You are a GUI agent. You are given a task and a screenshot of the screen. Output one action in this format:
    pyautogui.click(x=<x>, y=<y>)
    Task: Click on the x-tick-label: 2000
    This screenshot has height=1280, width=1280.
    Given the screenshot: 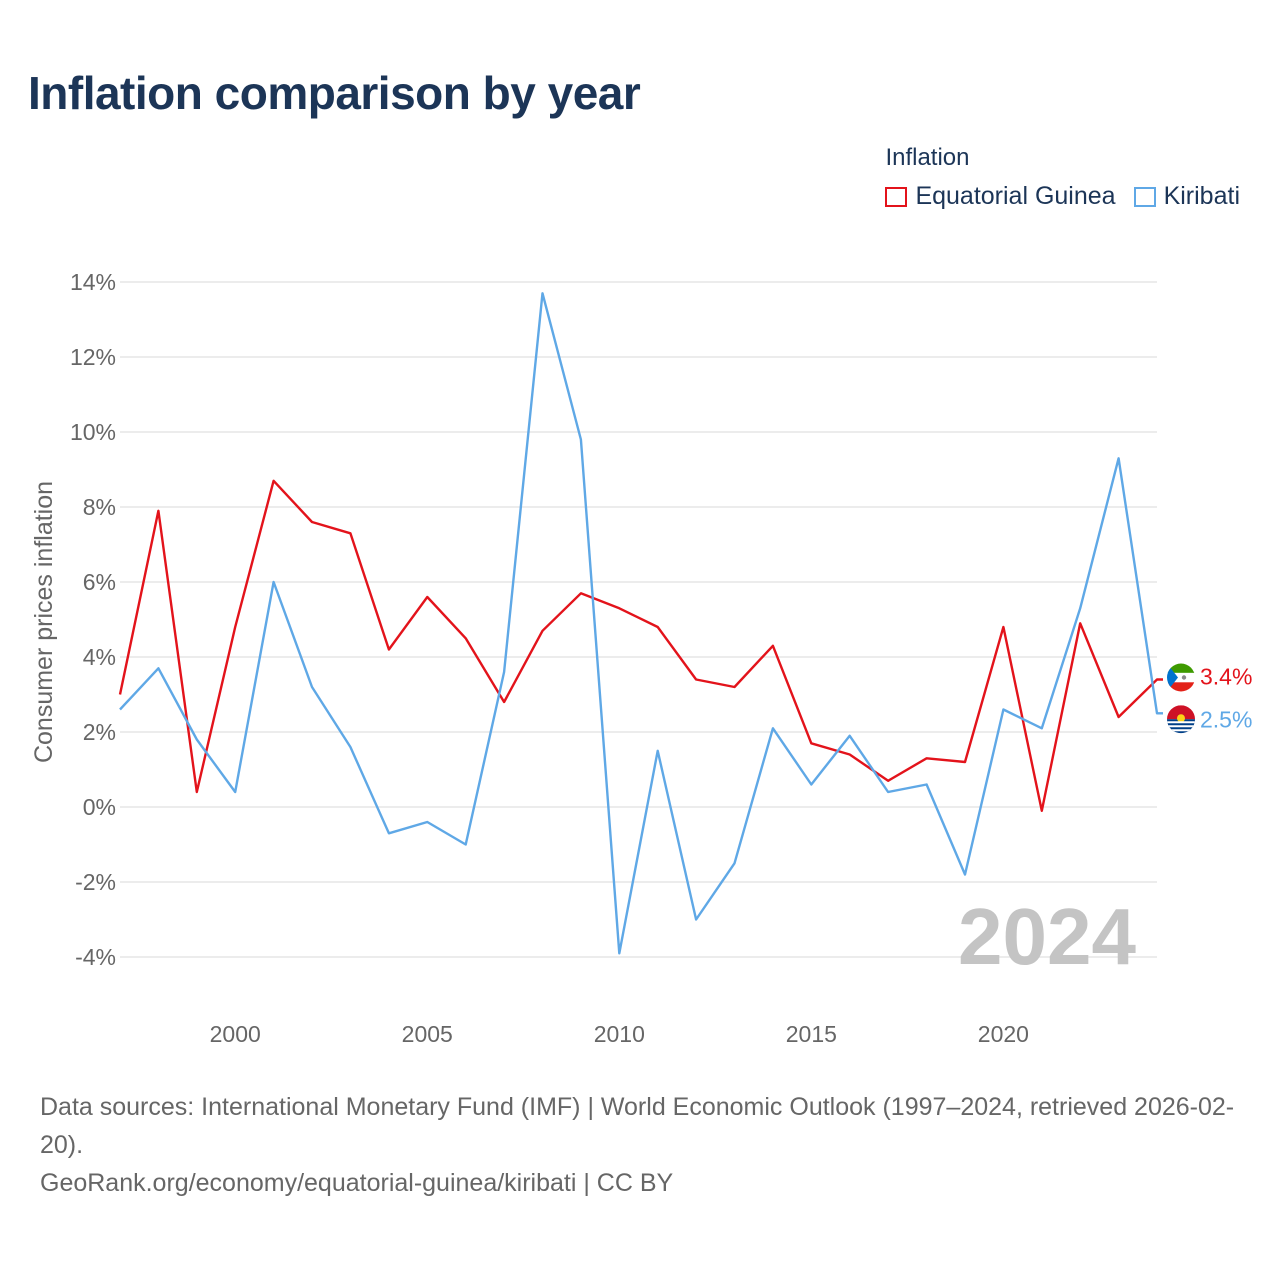 What is the action you would take?
    pyautogui.click(x=235, y=1034)
    